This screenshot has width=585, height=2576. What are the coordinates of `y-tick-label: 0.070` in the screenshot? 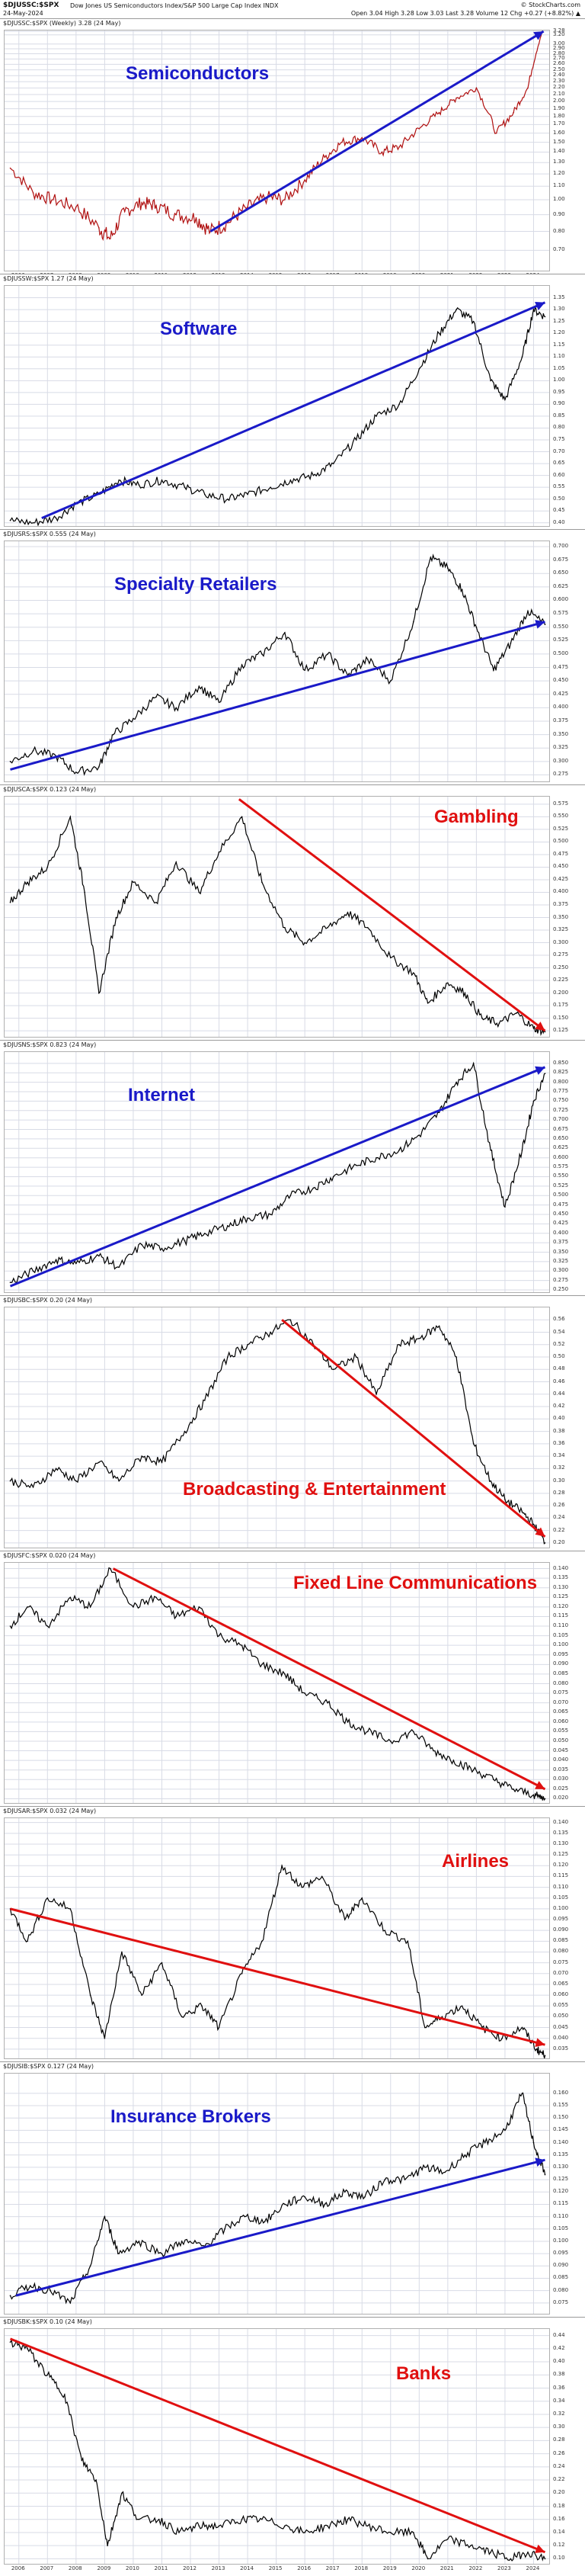 It's located at (561, 1972).